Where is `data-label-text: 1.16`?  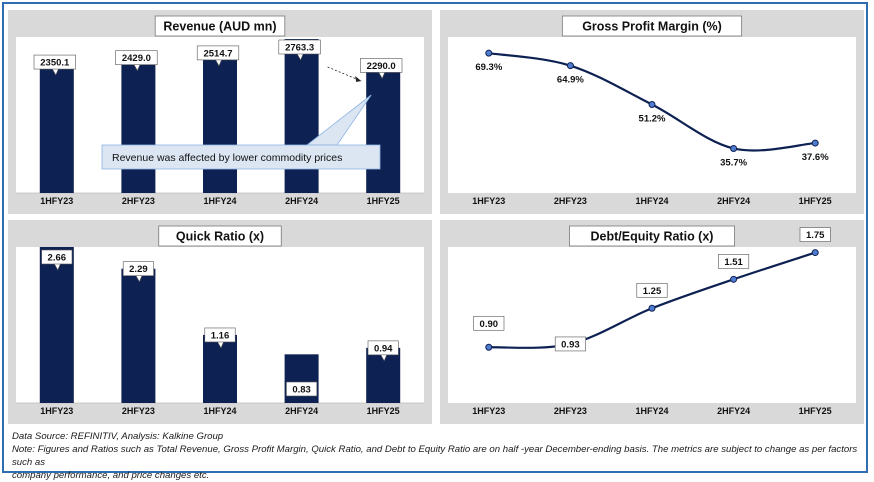 data-label-text: 1.16 is located at coordinates (220, 335).